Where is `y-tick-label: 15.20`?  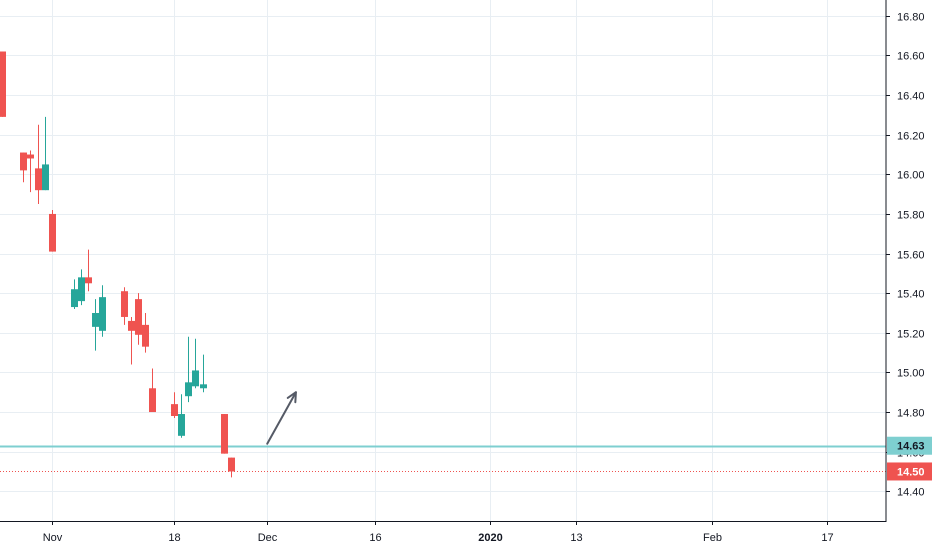
y-tick-label: 15.20 is located at coordinates (911, 335).